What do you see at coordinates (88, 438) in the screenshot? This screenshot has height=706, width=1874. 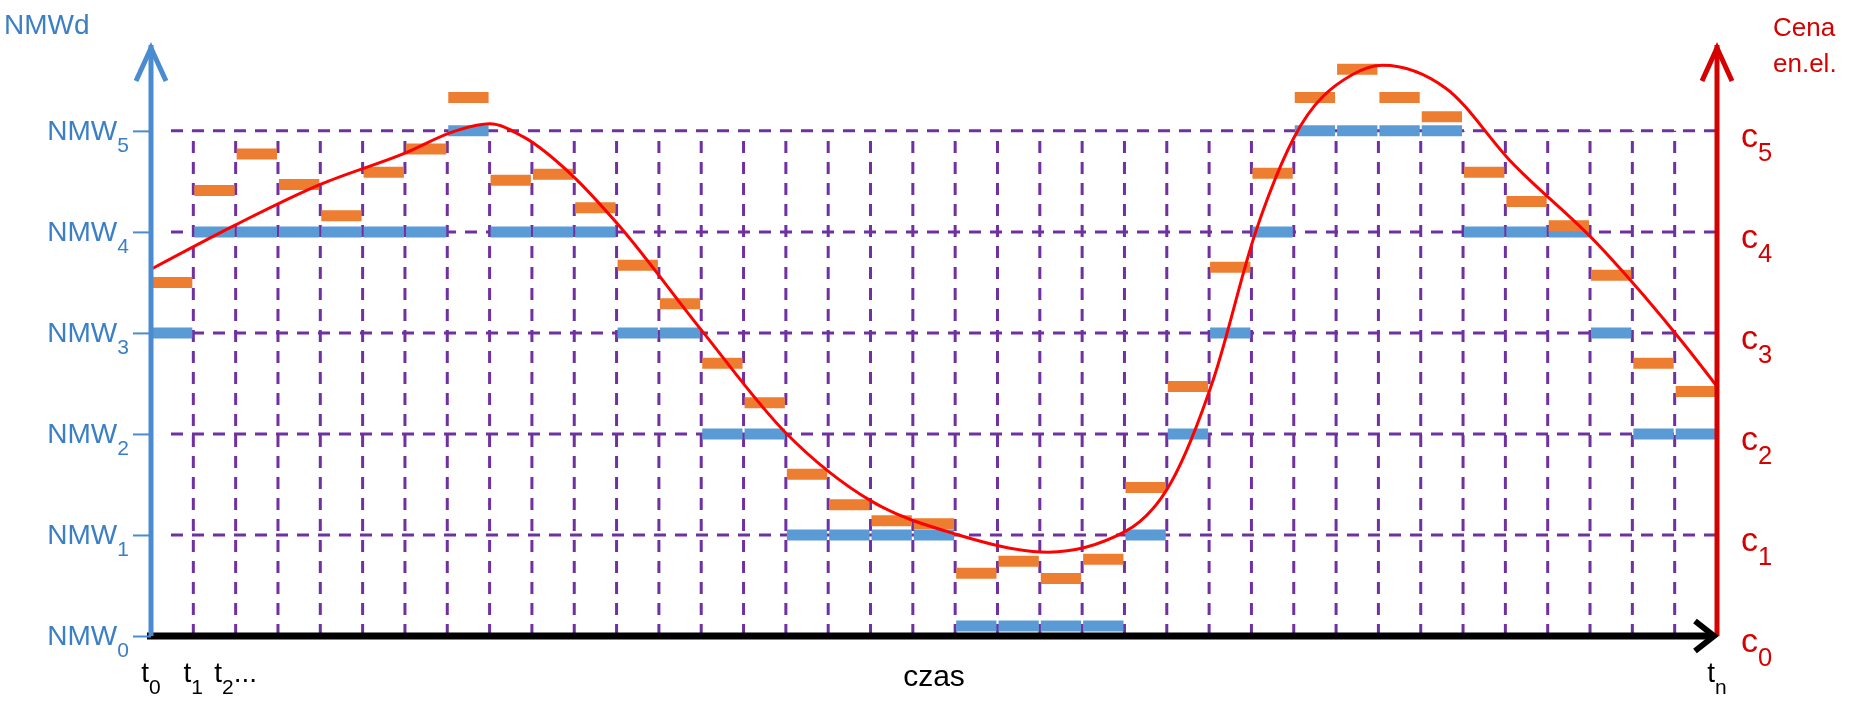 I see `y-tick-label: NMW$_{2}$` at bounding box center [88, 438].